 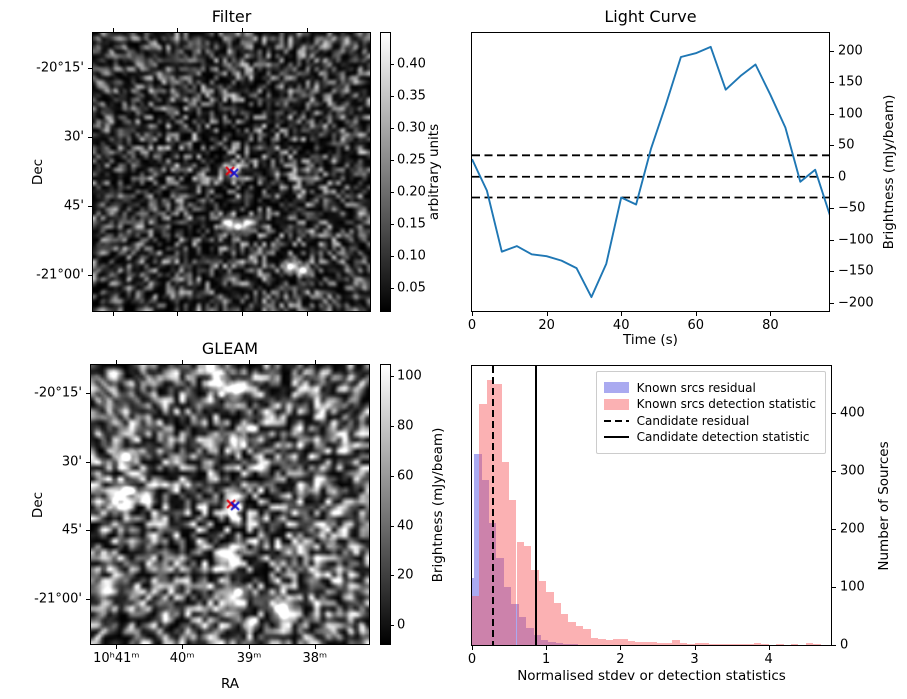 I want to click on colorbar-tick-label: 60, so click(x=405, y=476).